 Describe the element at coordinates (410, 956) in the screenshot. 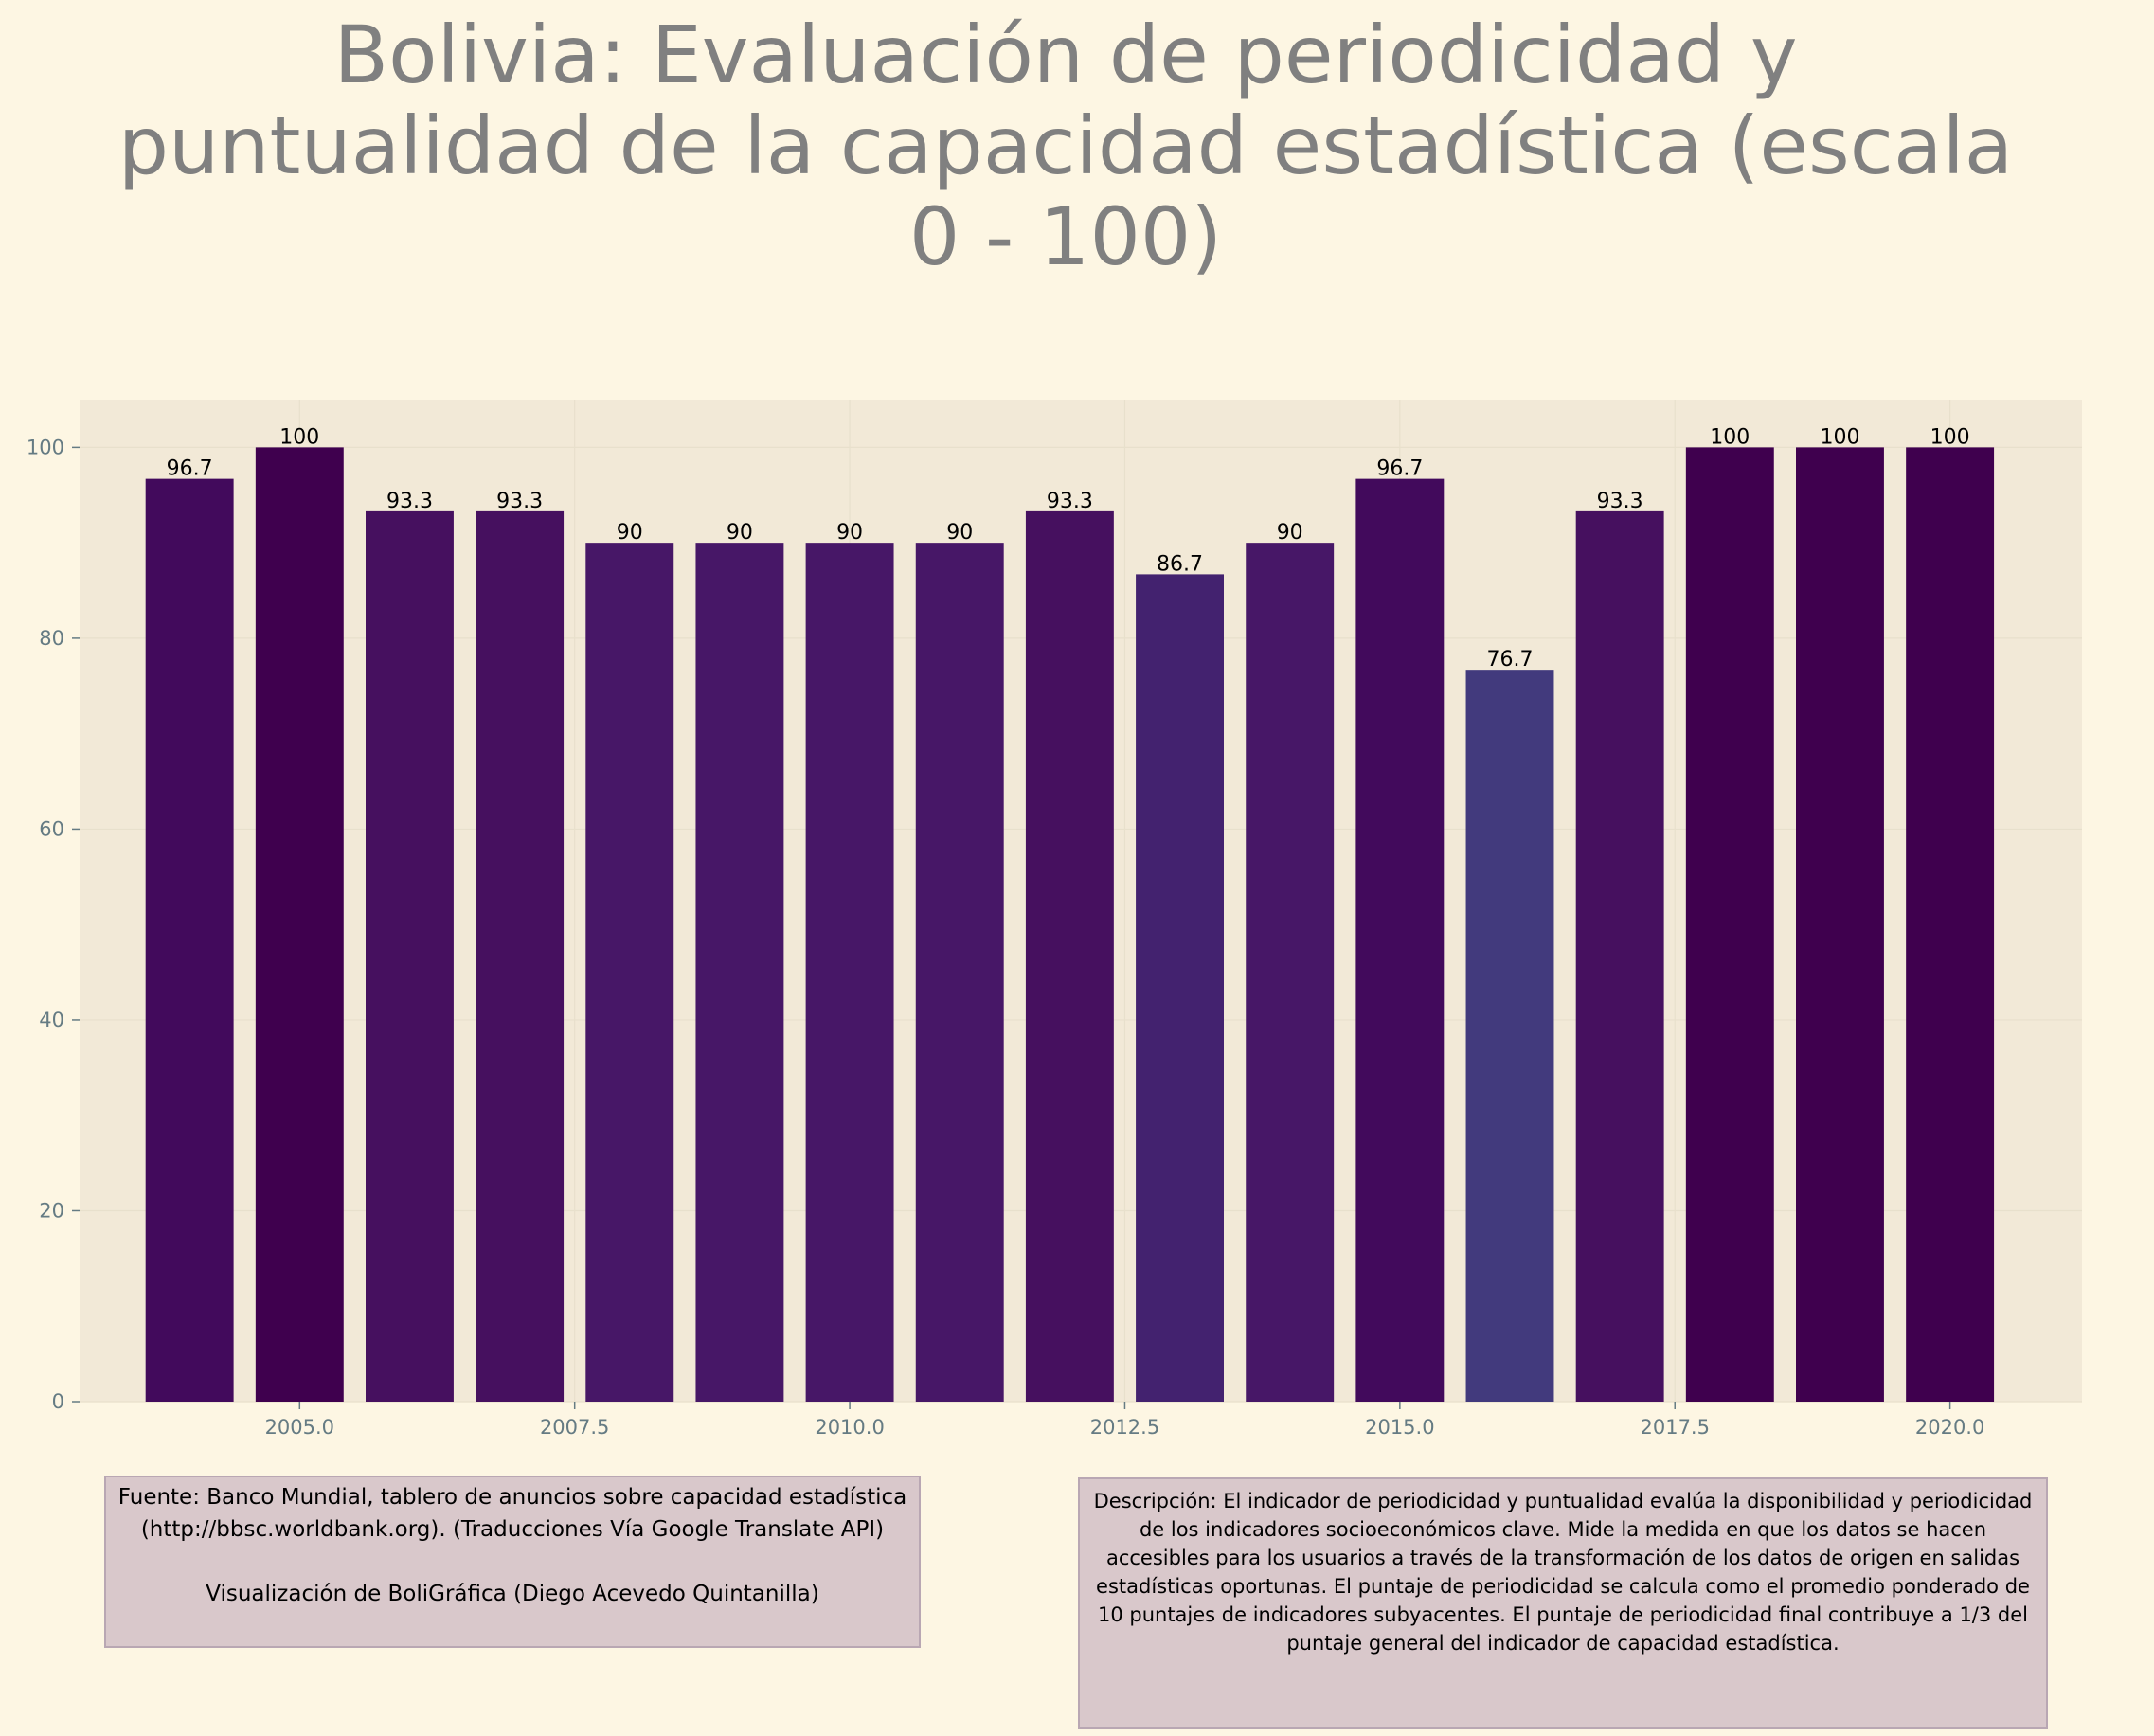

I see `bar-2006` at that location.